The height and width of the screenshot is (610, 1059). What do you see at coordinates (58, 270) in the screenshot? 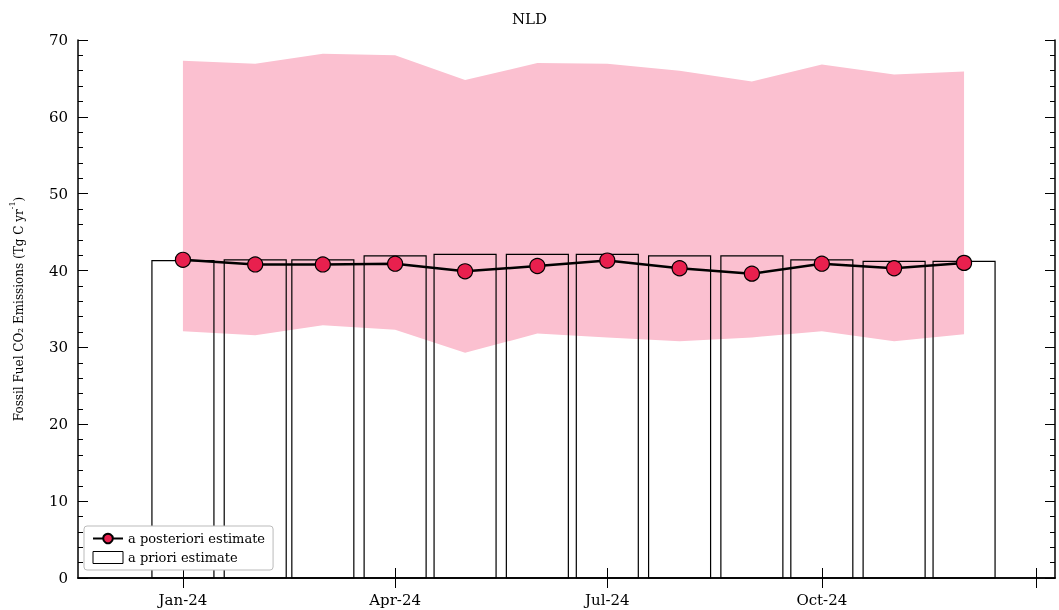
I see `y-tick-label: 40` at bounding box center [58, 270].